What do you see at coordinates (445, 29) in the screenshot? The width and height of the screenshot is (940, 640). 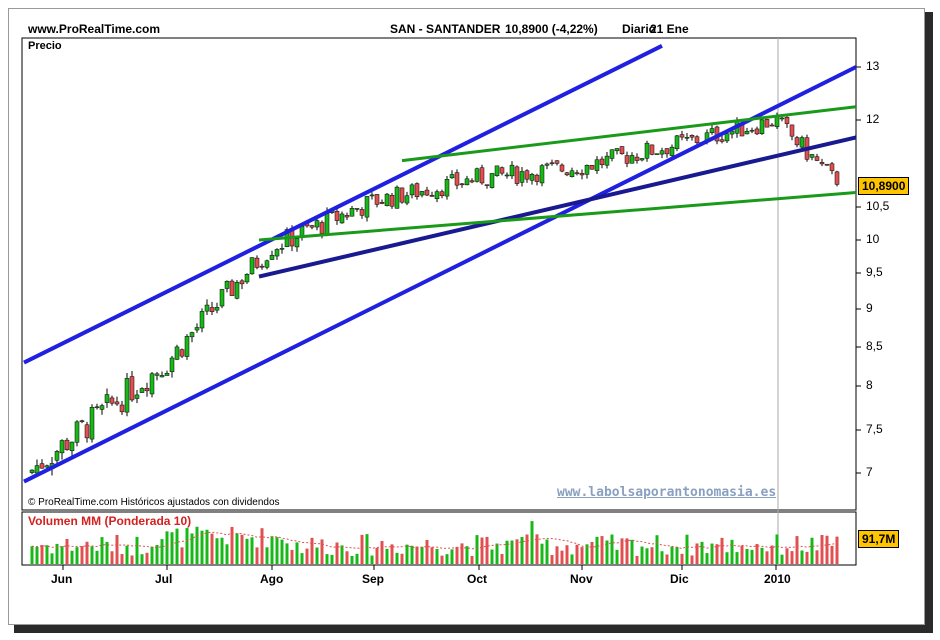 I see `instrument-name: SAN - SANTANDER` at bounding box center [445, 29].